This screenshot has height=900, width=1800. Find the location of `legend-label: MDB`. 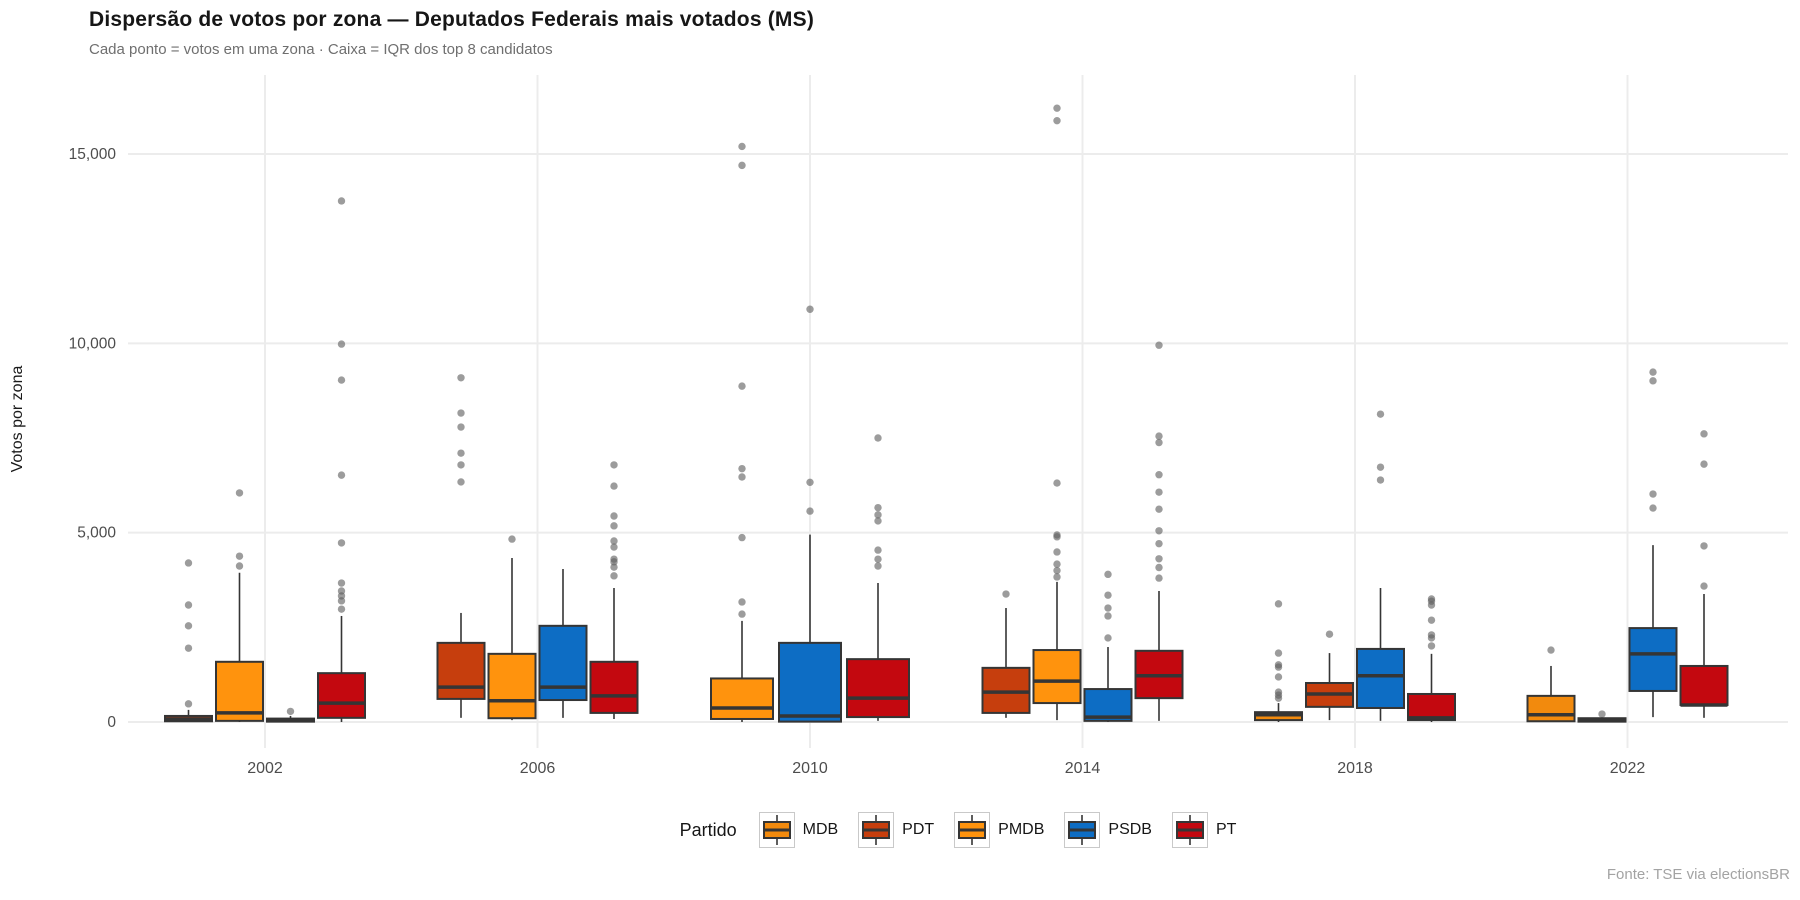

legend-label: MDB is located at coordinates (820, 829).